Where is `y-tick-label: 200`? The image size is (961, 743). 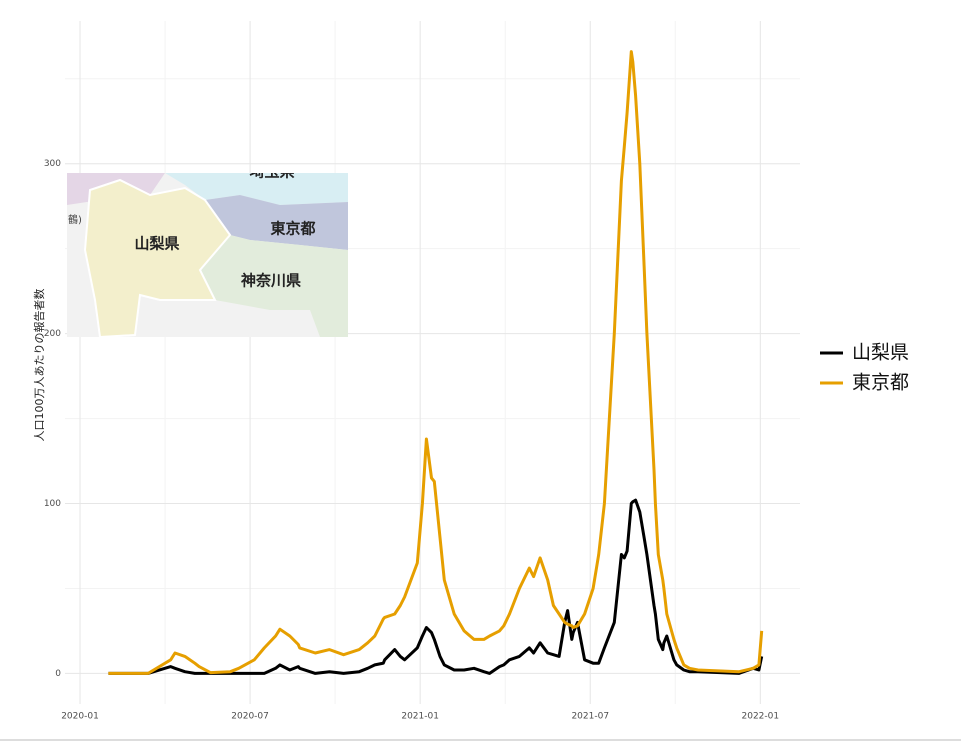
y-tick-label: 200 is located at coordinates (52, 334).